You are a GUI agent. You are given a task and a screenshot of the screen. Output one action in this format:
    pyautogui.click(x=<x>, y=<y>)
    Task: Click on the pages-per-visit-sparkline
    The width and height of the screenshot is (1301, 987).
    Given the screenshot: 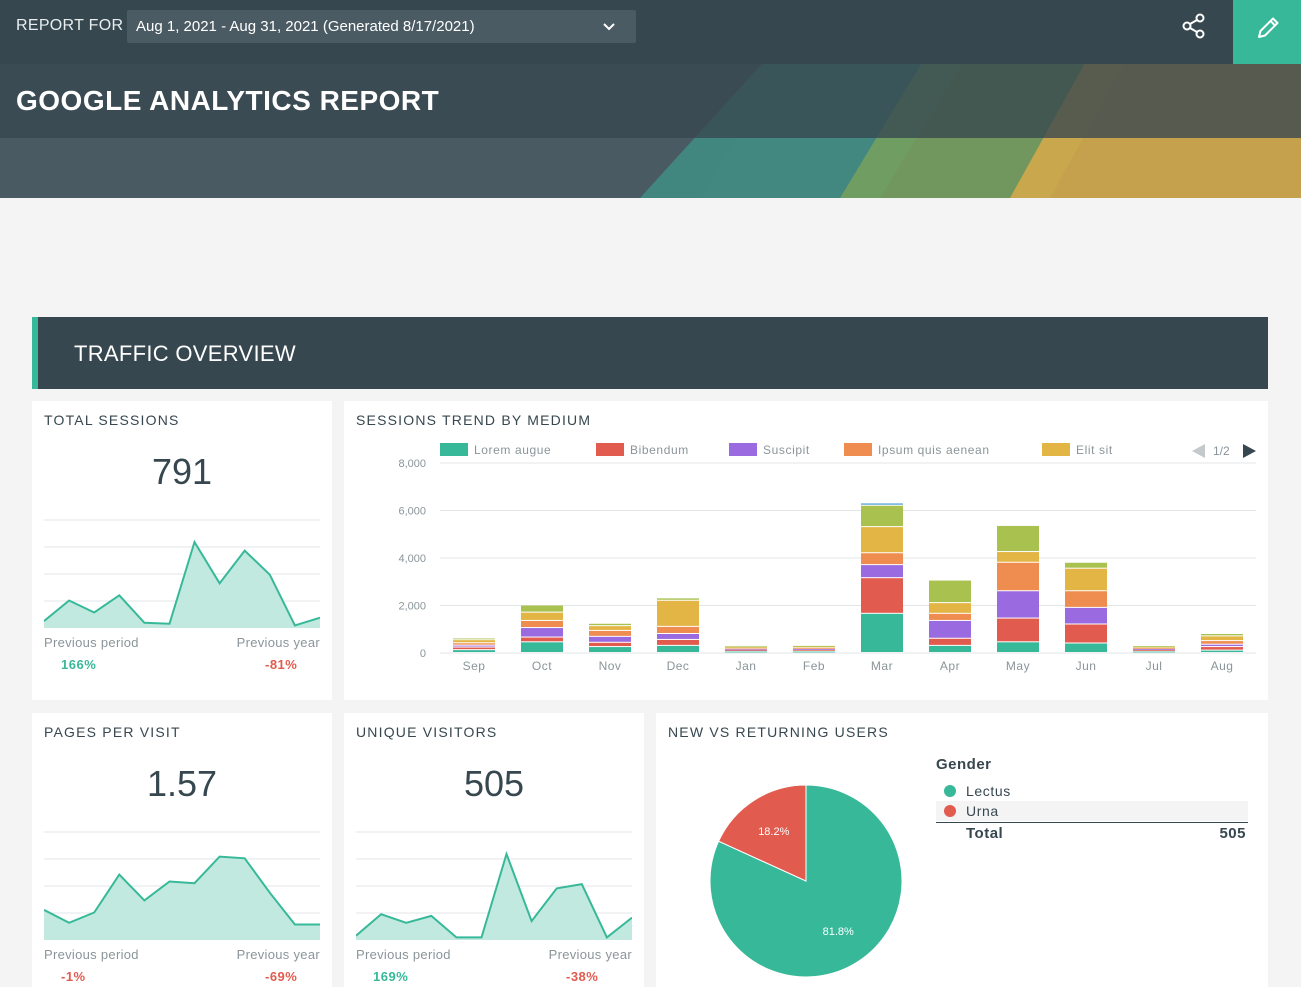 What is the action you would take?
    pyautogui.click(x=182, y=885)
    